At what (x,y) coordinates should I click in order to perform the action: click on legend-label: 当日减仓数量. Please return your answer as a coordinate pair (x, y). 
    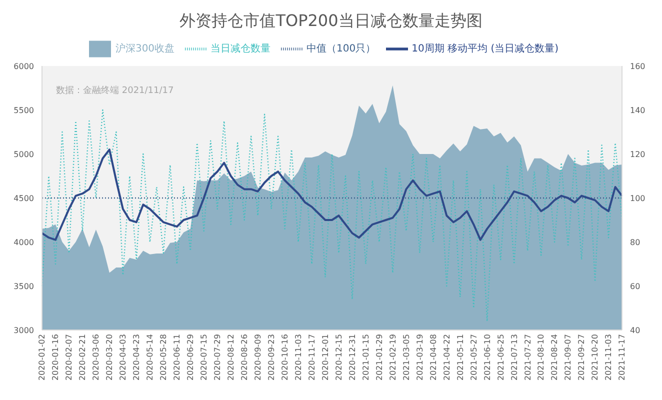
    Looking at the image, I should click on (240, 49).